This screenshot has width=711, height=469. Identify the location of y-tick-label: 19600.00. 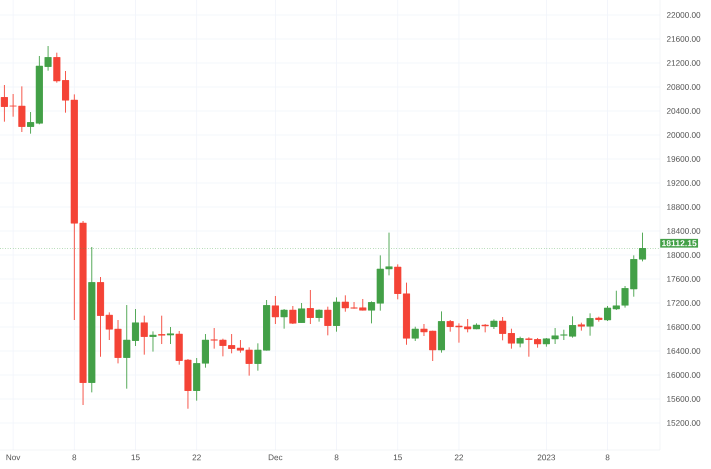
(683, 159).